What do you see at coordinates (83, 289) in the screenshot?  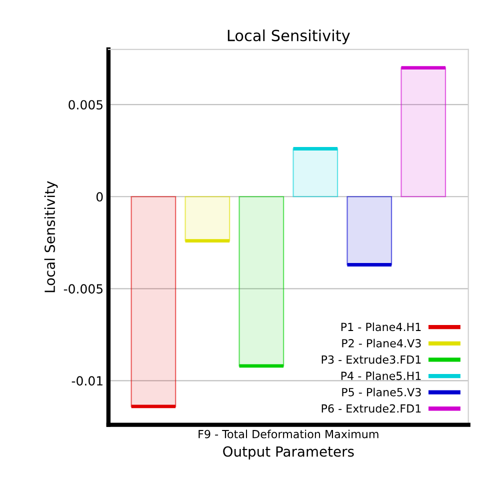 I see `y-tick-label: -0.005` at bounding box center [83, 289].